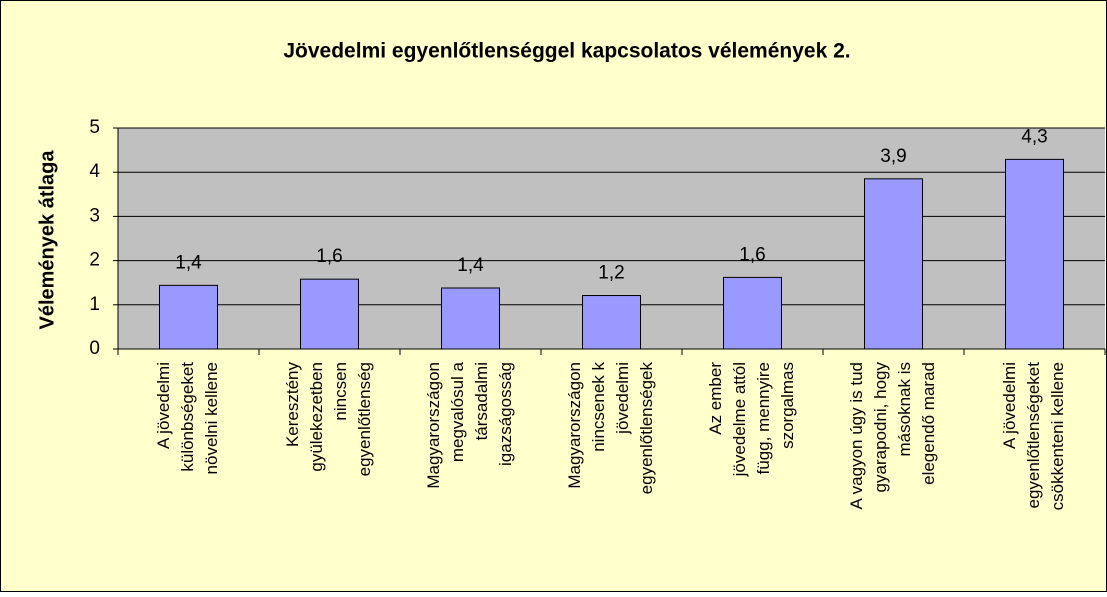 This screenshot has width=1107, height=597. Describe the element at coordinates (292, 405) in the screenshot. I see `x-tick-label: Keresztény` at that location.